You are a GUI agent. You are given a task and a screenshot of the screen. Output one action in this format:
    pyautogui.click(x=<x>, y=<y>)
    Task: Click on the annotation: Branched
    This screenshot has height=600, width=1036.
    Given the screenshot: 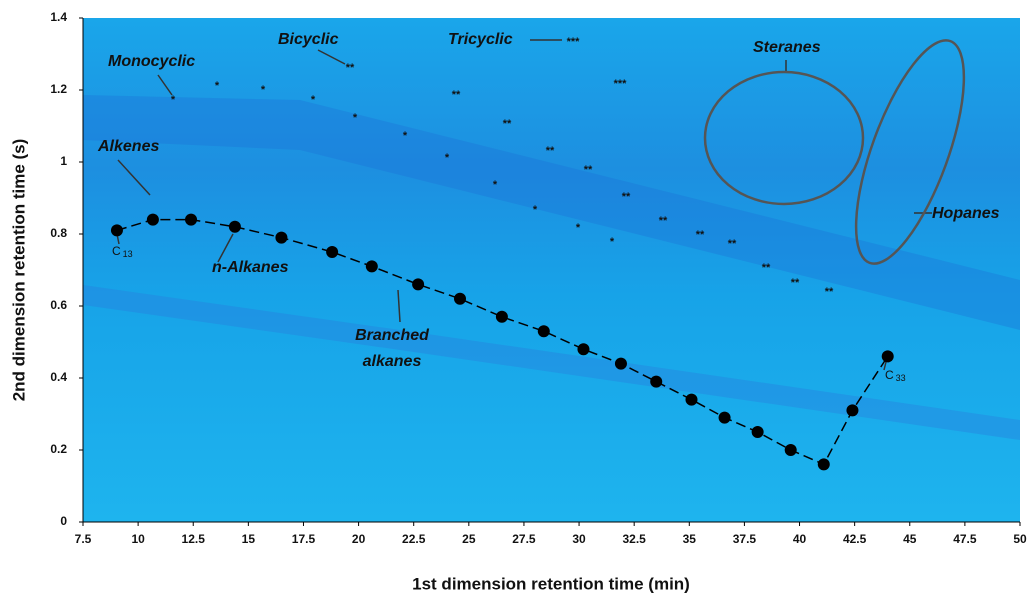 What is the action you would take?
    pyautogui.click(x=392, y=335)
    